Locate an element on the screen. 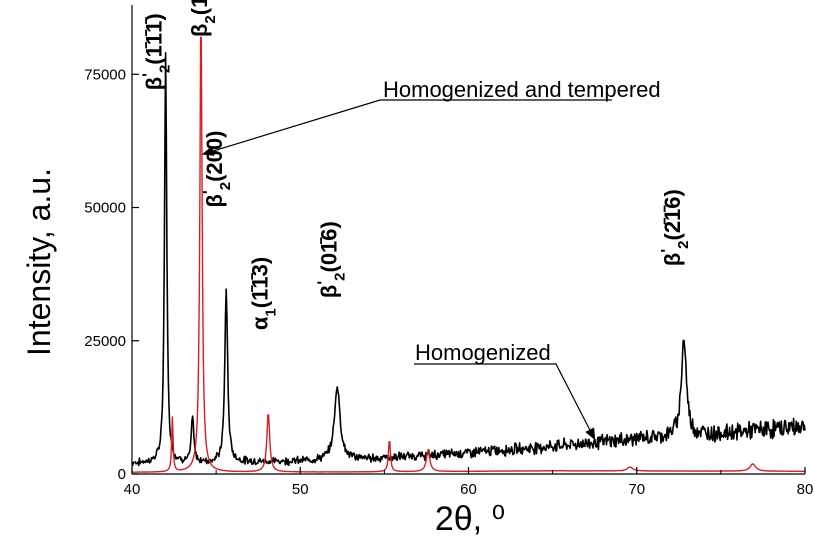 The height and width of the screenshot is (538, 815). annotation-arrow-homogenized is located at coordinates (505, 402).